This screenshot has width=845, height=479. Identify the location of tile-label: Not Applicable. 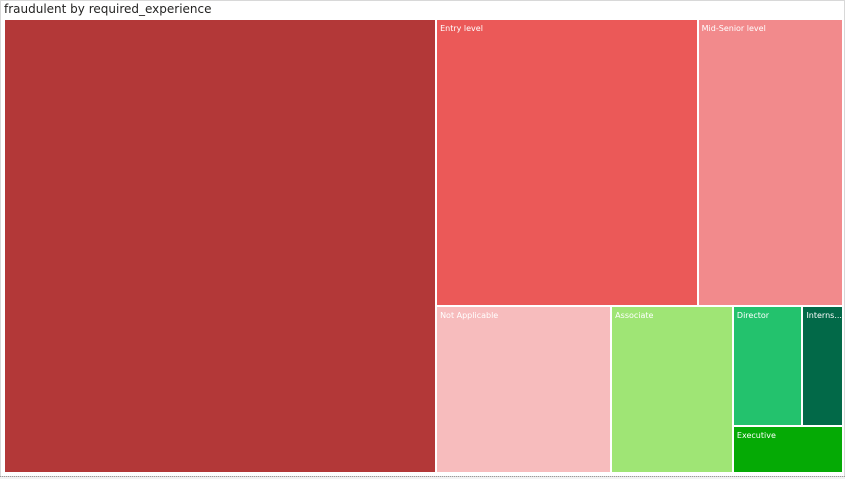
(469, 316).